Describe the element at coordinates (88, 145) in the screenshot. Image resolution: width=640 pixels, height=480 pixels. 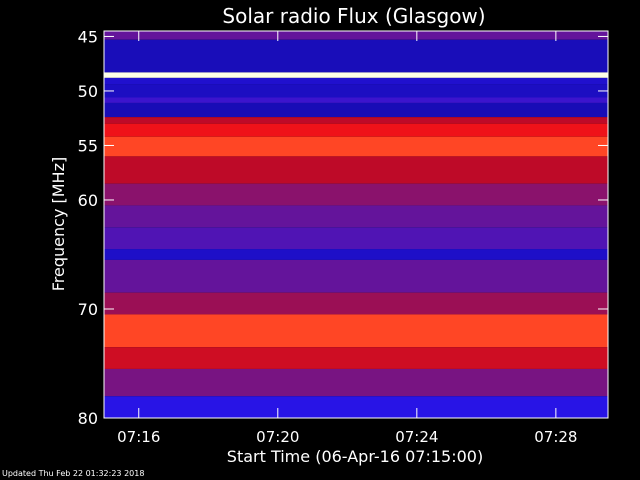
I see `y-tick-label: 55` at that location.